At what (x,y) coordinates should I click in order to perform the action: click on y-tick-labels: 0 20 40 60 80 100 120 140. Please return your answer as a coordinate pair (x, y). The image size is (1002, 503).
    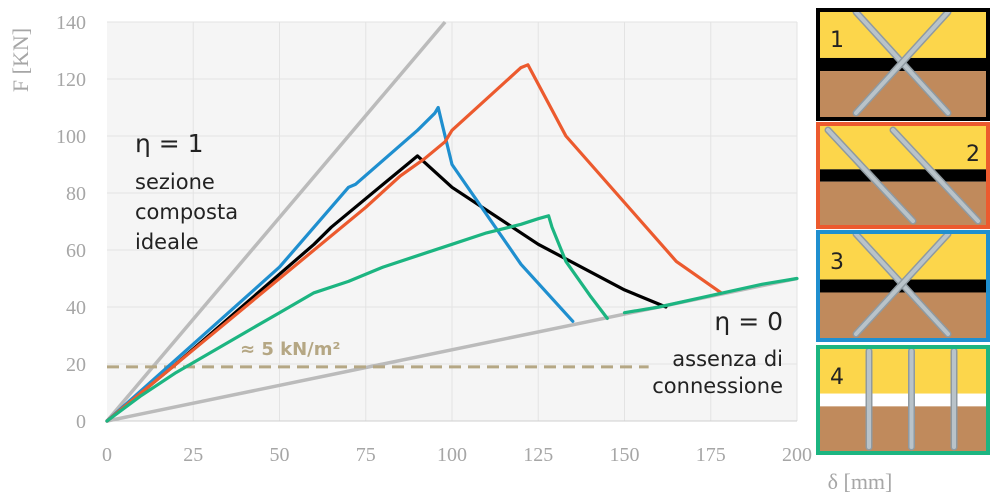
    Looking at the image, I should click on (71, 222).